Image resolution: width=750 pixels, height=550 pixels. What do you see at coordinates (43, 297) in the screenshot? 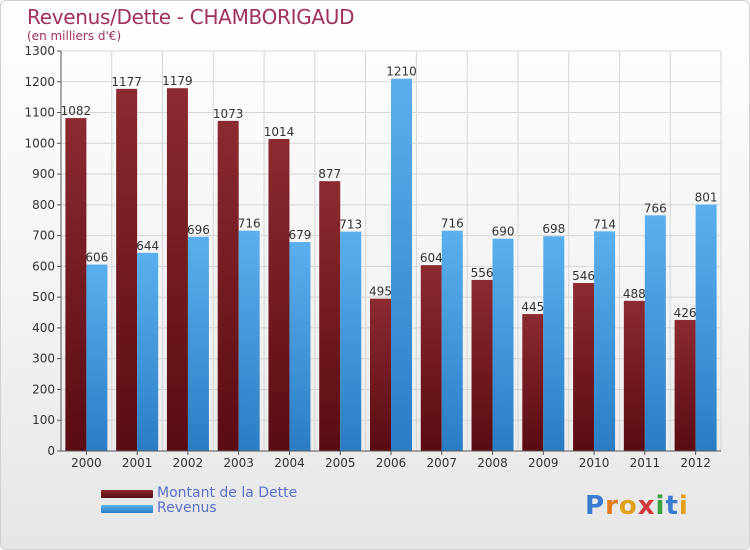
I see `y-tick-label: 500` at bounding box center [43, 297].